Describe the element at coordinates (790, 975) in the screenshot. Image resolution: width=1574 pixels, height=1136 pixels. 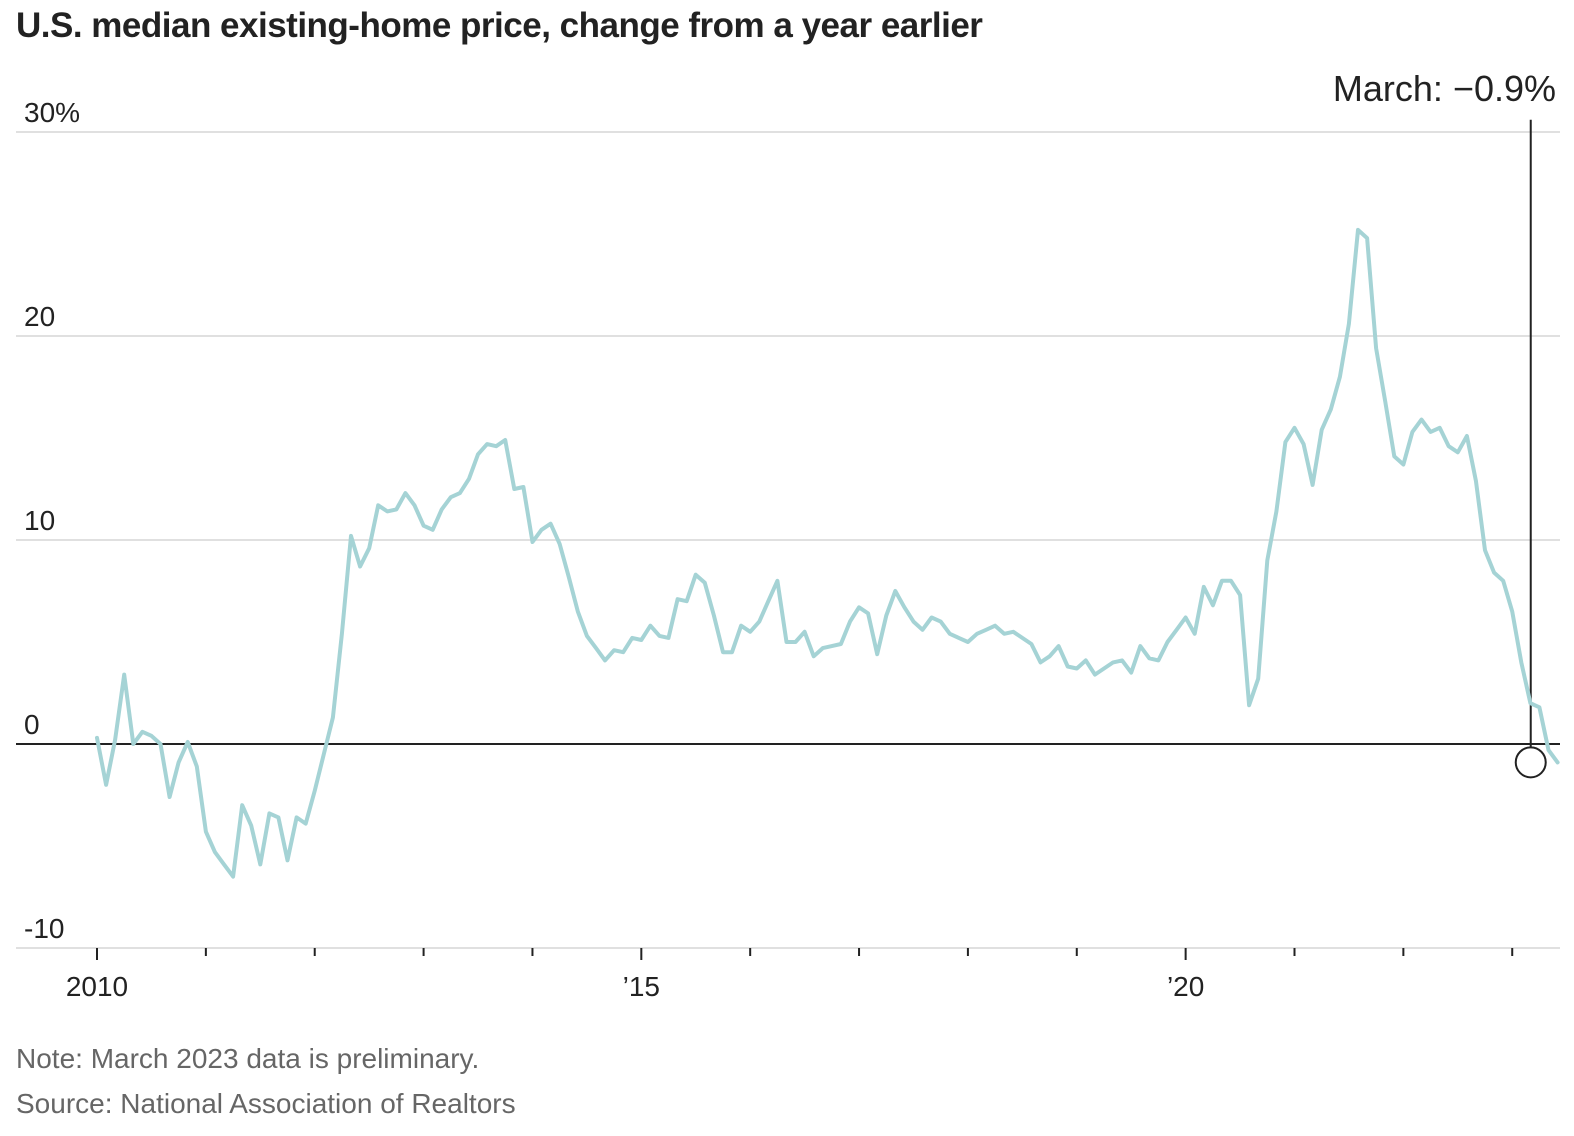
I see `x-axis: 2010 ’15 ’20` at that location.